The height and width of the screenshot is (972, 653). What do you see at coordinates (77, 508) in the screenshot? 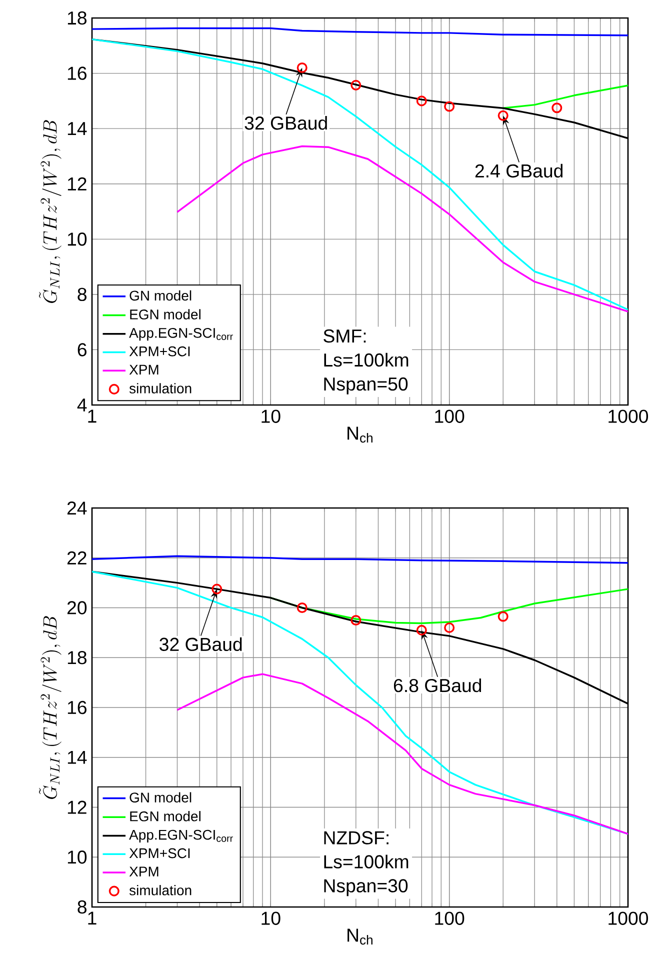
I see `y-tick-label: 24` at bounding box center [77, 508].